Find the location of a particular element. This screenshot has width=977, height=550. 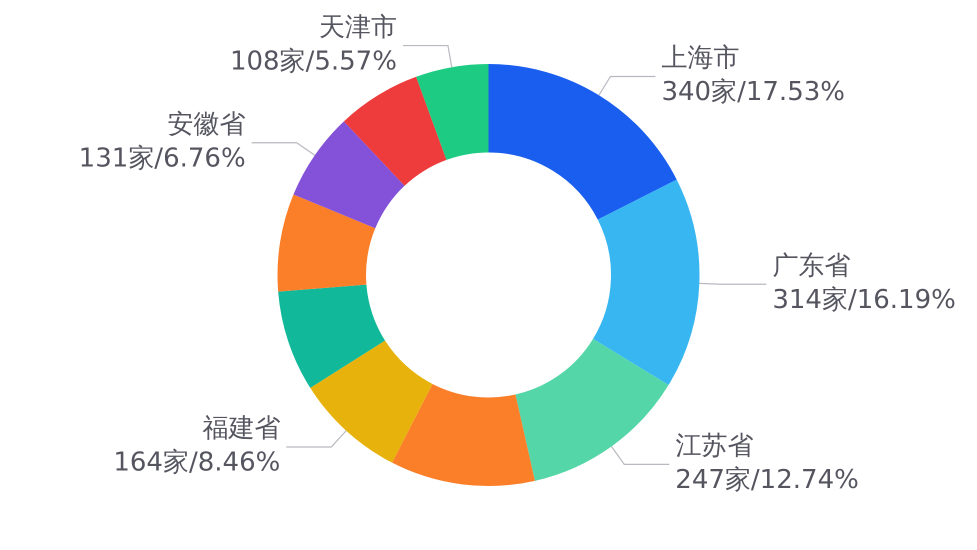

data-label: 340家/17.53% is located at coordinates (753, 92).